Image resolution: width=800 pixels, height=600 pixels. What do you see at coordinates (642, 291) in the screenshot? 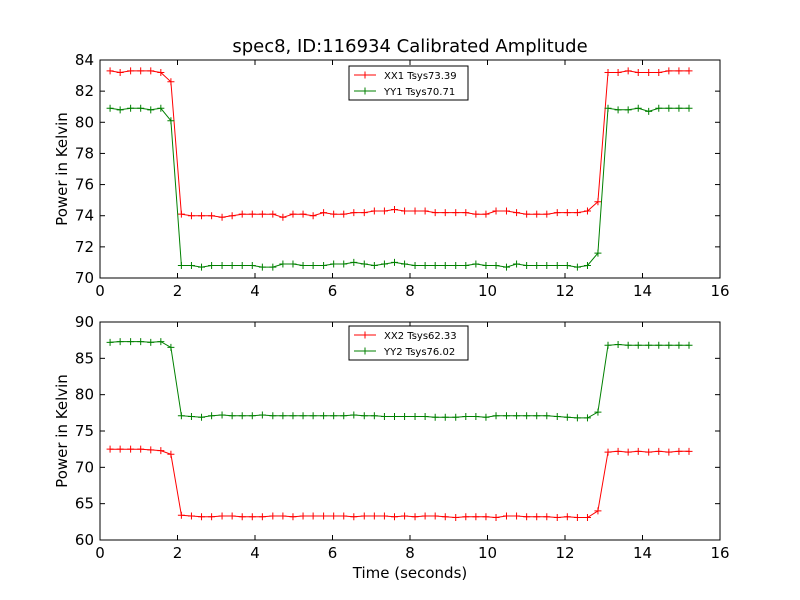
I see `x-tick-label: 14` at bounding box center [642, 291].